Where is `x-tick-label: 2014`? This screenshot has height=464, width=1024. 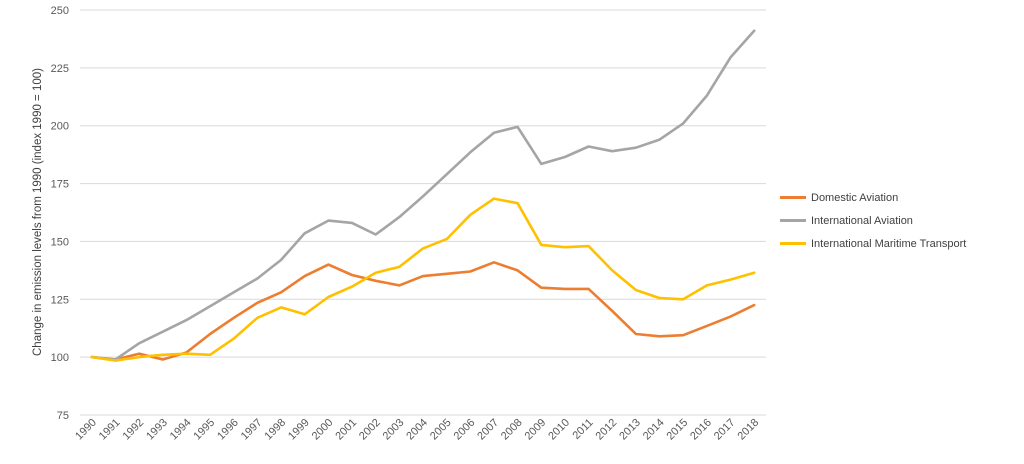
x-tick-label: 2014 is located at coordinates (654, 430).